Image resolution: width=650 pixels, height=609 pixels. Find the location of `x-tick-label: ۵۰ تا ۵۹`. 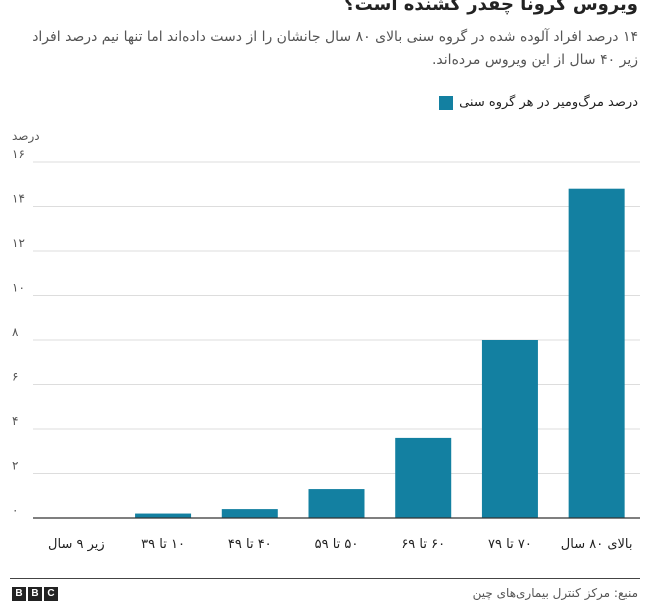

x-tick-label: ۵۰ تا ۵۹ is located at coordinates (337, 544).